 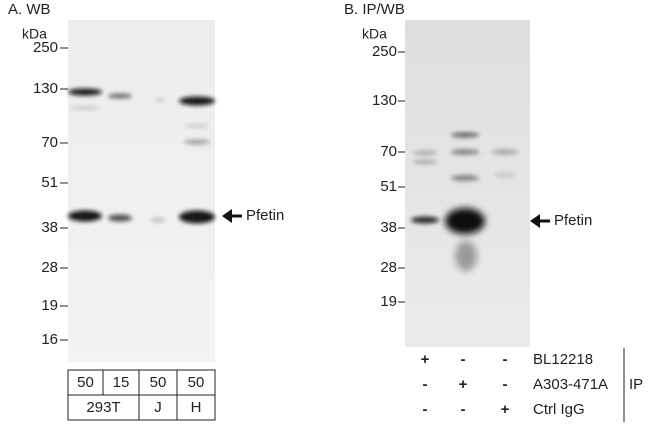 I want to click on ip-row-label: BL12218, so click(x=563, y=359).